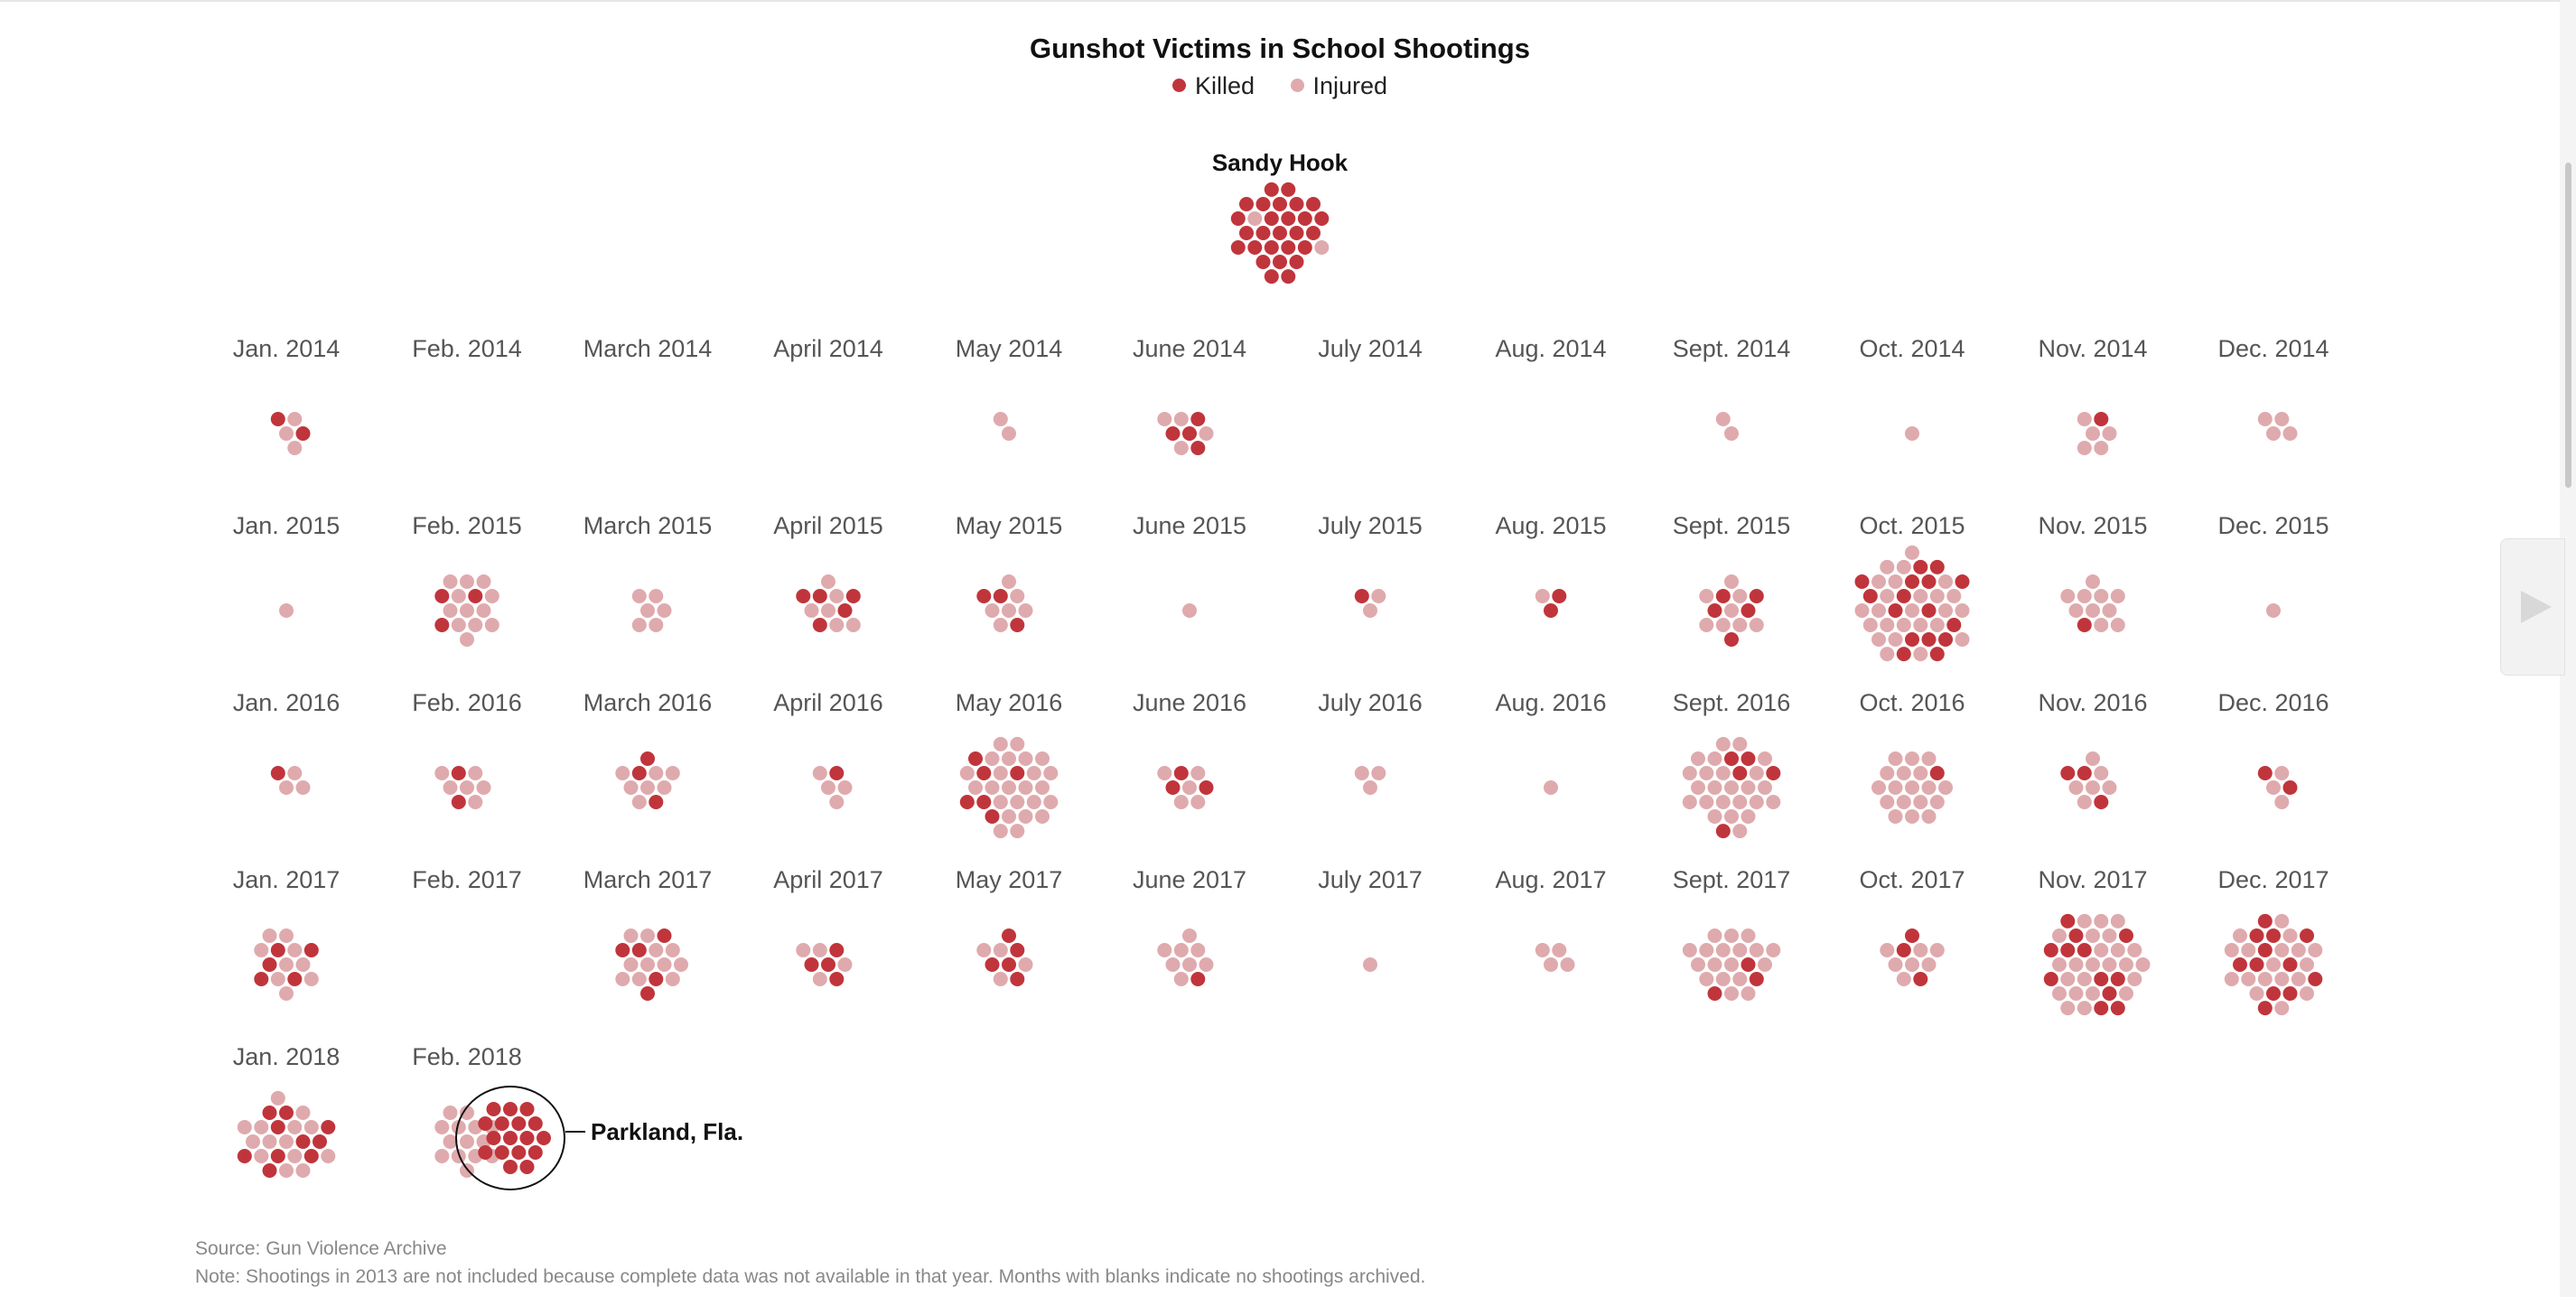 The height and width of the screenshot is (1297, 2576). What do you see at coordinates (1370, 879) in the screenshot?
I see `month-label: July 2017` at bounding box center [1370, 879].